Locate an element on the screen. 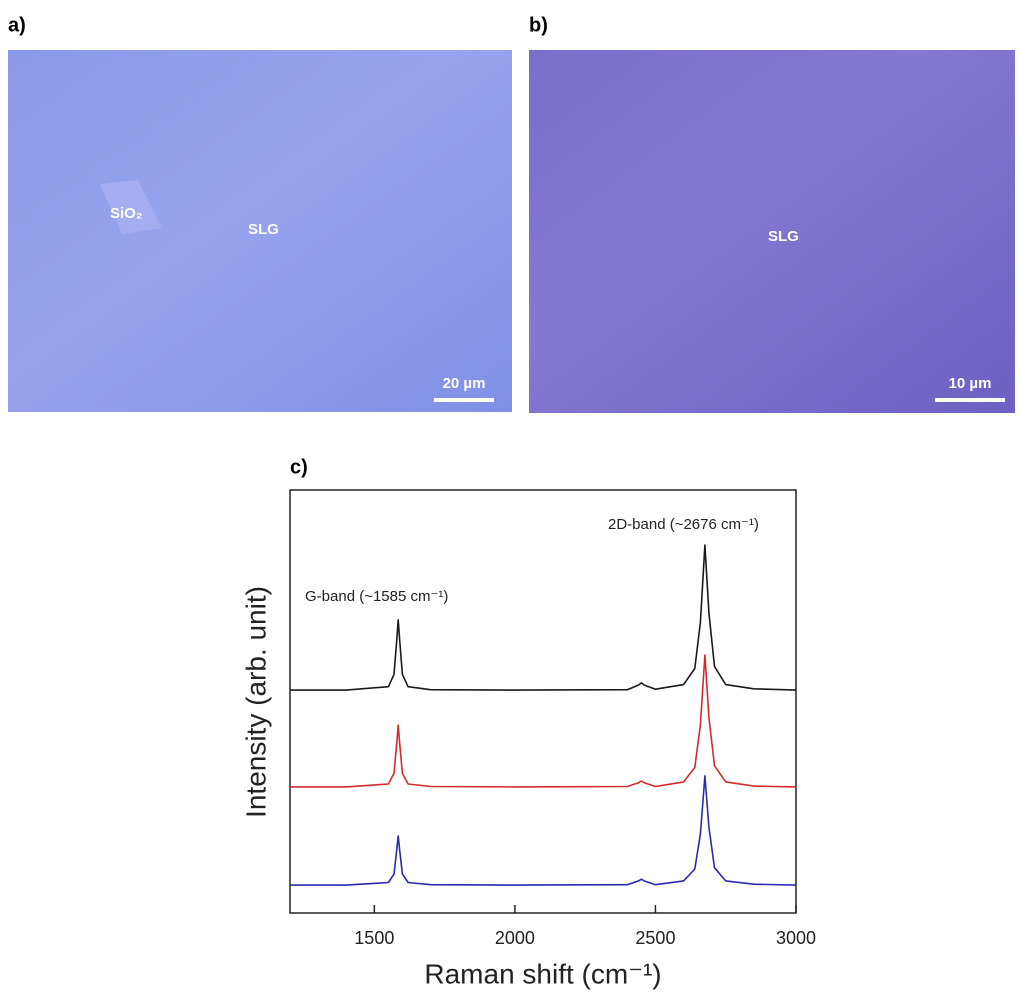 This screenshot has height=1002, width=1020. x-tick-label: 2000 is located at coordinates (515, 938).